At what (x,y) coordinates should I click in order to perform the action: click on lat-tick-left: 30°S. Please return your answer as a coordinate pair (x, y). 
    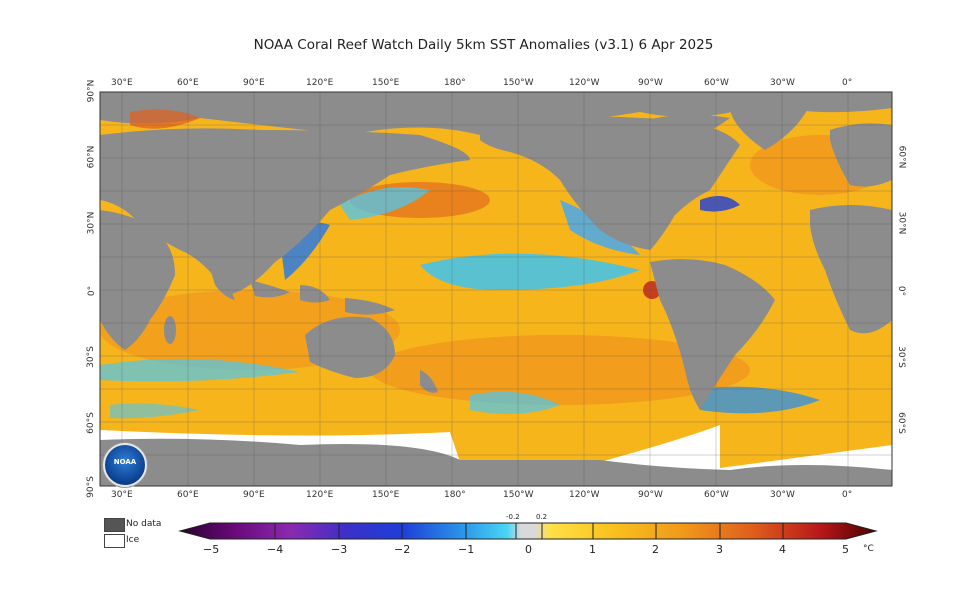
    Looking at the image, I should click on (90, 357).